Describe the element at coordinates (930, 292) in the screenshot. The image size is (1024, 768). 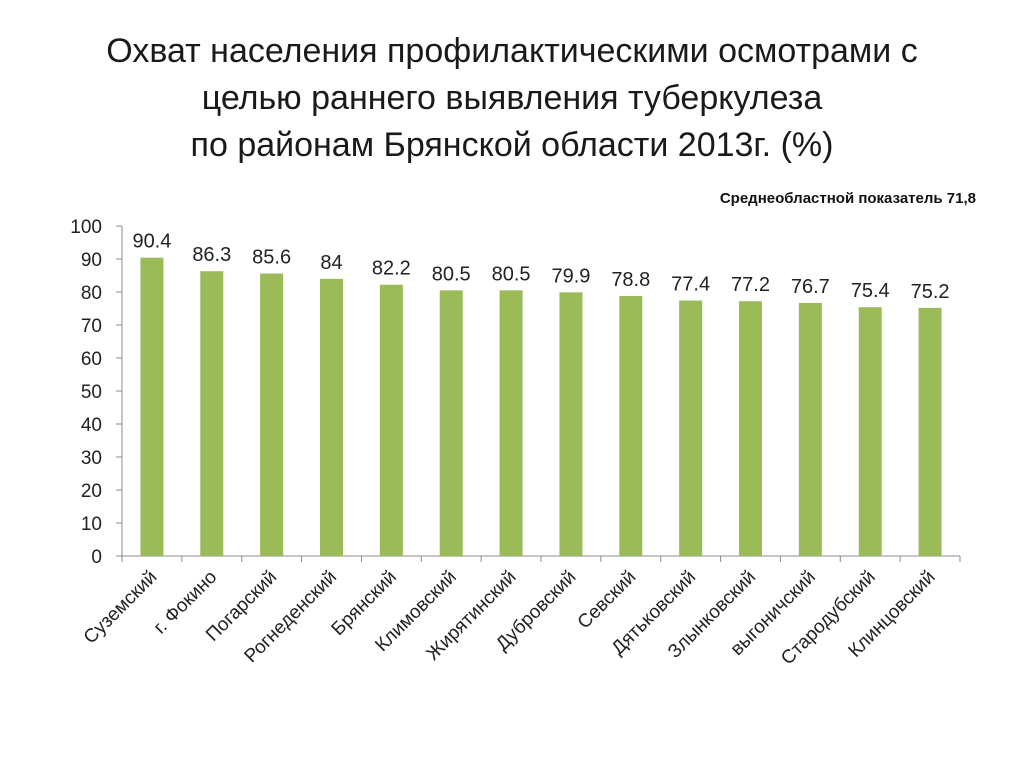
I see `data-label: 75.2` at that location.